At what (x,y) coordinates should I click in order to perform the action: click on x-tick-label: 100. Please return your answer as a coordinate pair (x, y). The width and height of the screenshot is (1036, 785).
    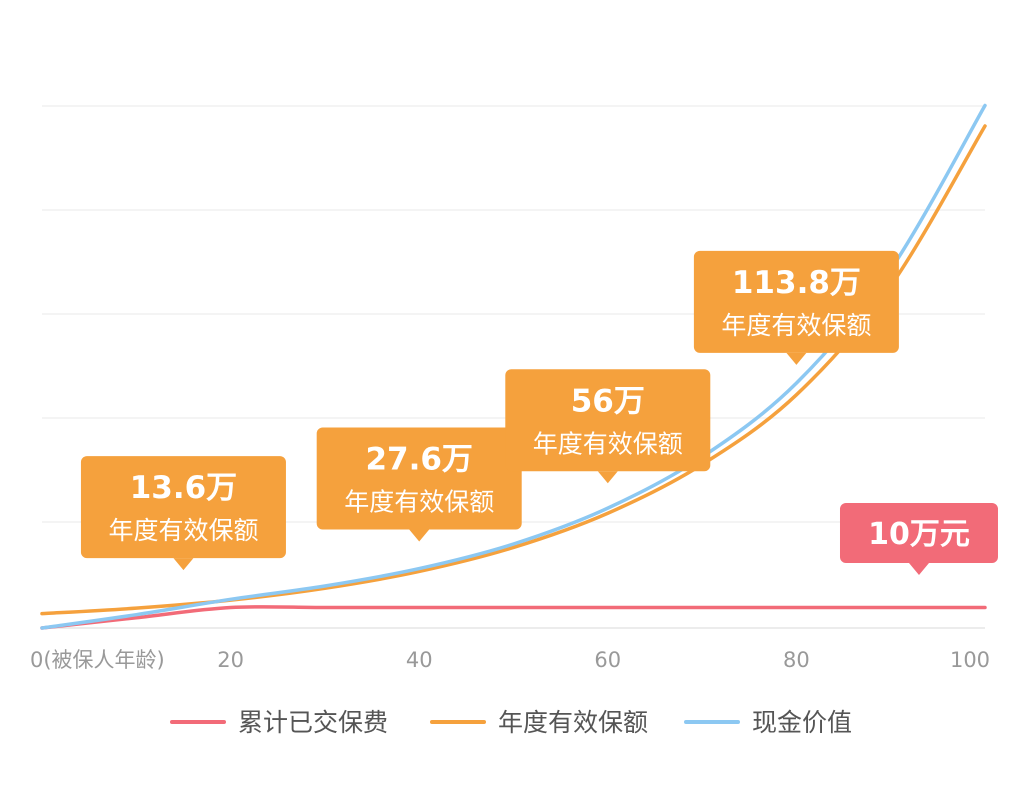
    Looking at the image, I should click on (970, 660).